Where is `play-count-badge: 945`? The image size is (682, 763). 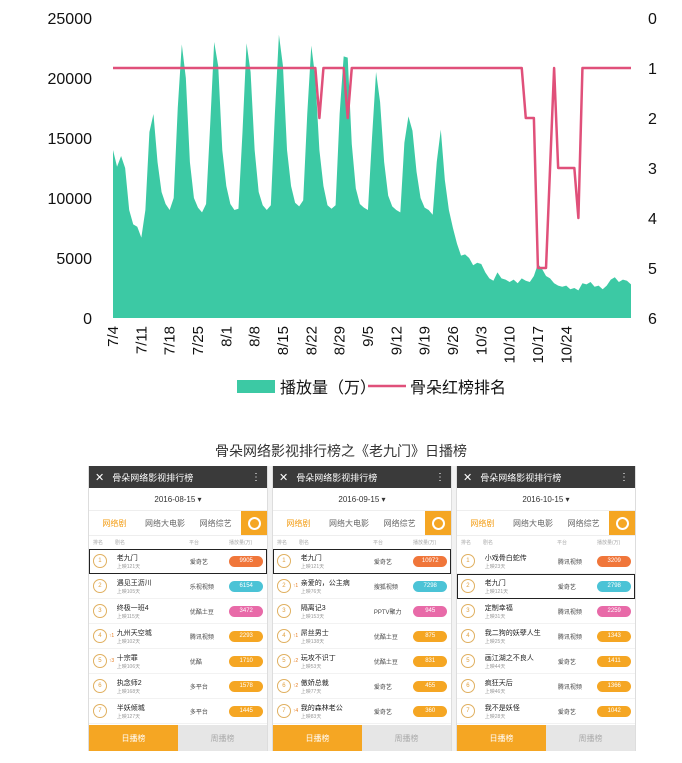
play-count-badge: 945 is located at coordinates (430, 611).